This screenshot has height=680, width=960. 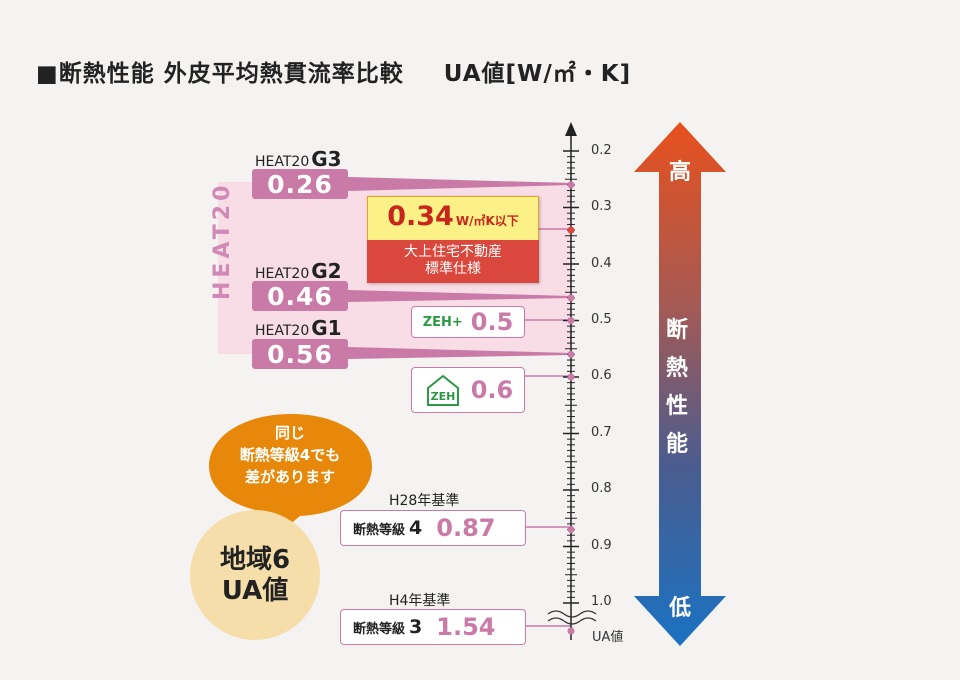 I want to click on g2-value: 0.46, so click(x=300, y=296).